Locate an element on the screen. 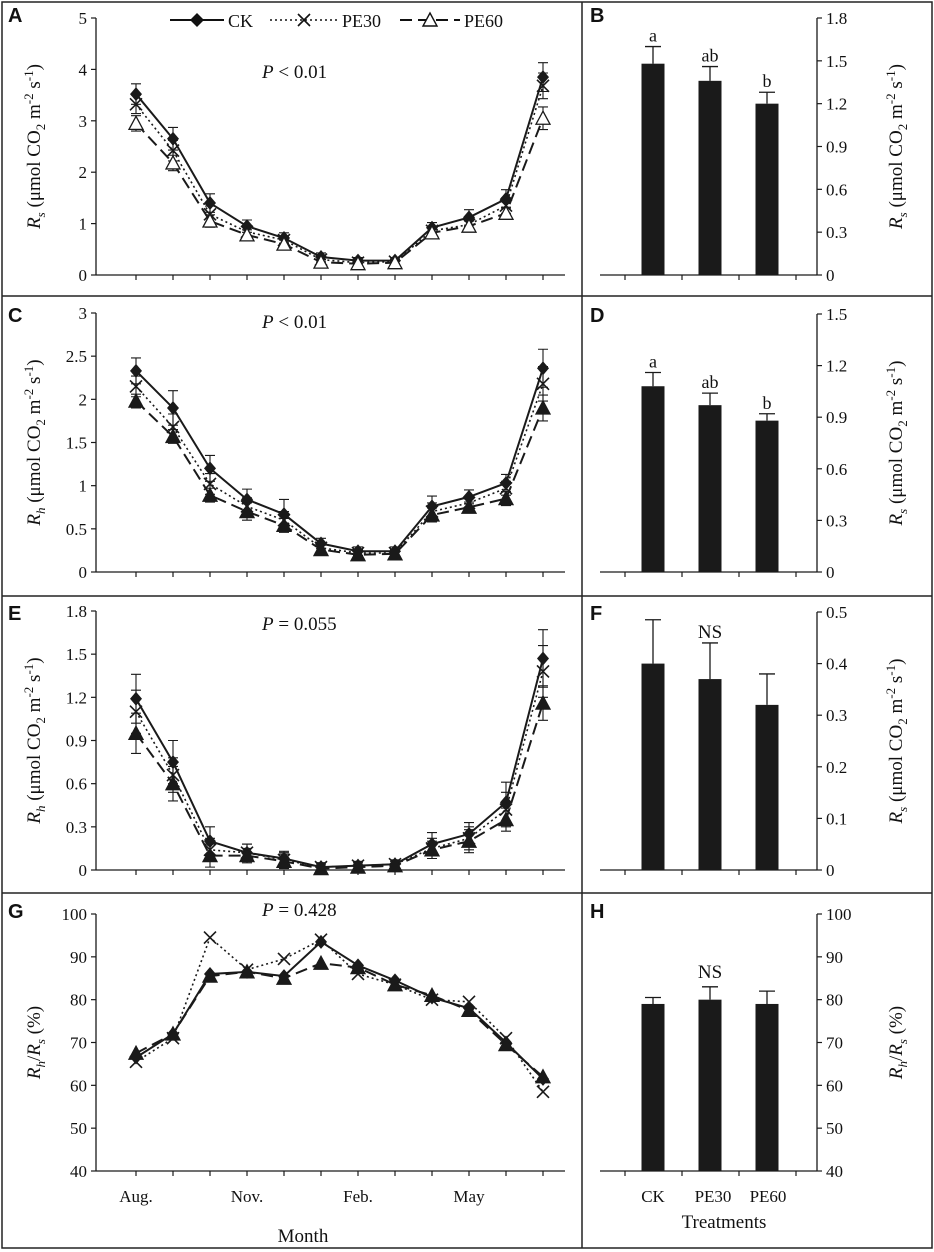  H-bar-ck is located at coordinates (653, 1087).